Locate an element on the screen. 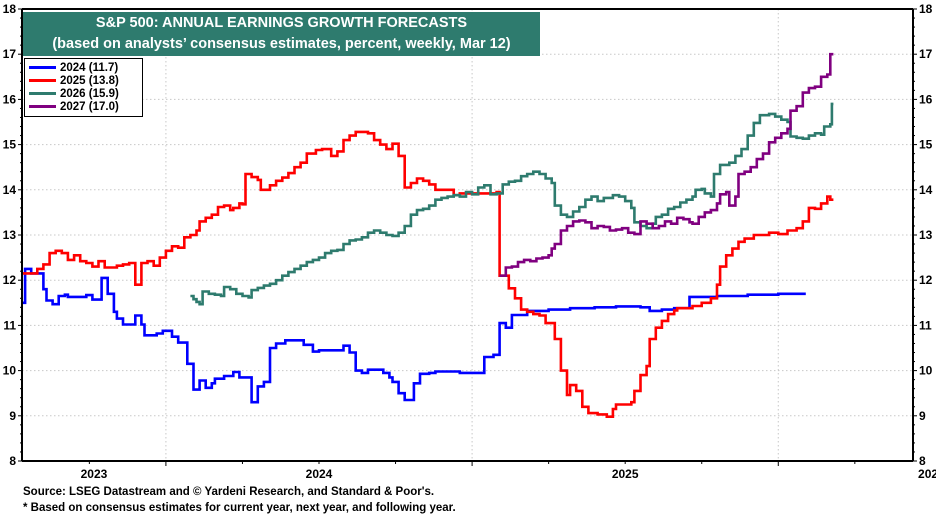  y-tick-label-left: 12 is located at coordinates (10, 280).